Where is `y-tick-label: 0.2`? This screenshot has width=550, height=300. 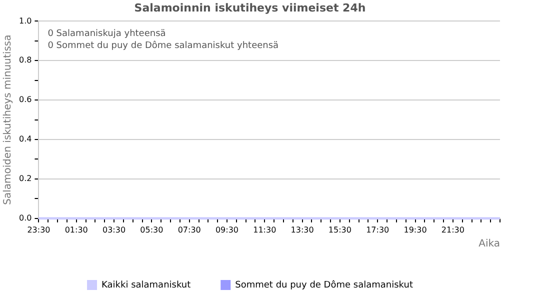 y-tick-label: 0.2 is located at coordinates (25, 179).